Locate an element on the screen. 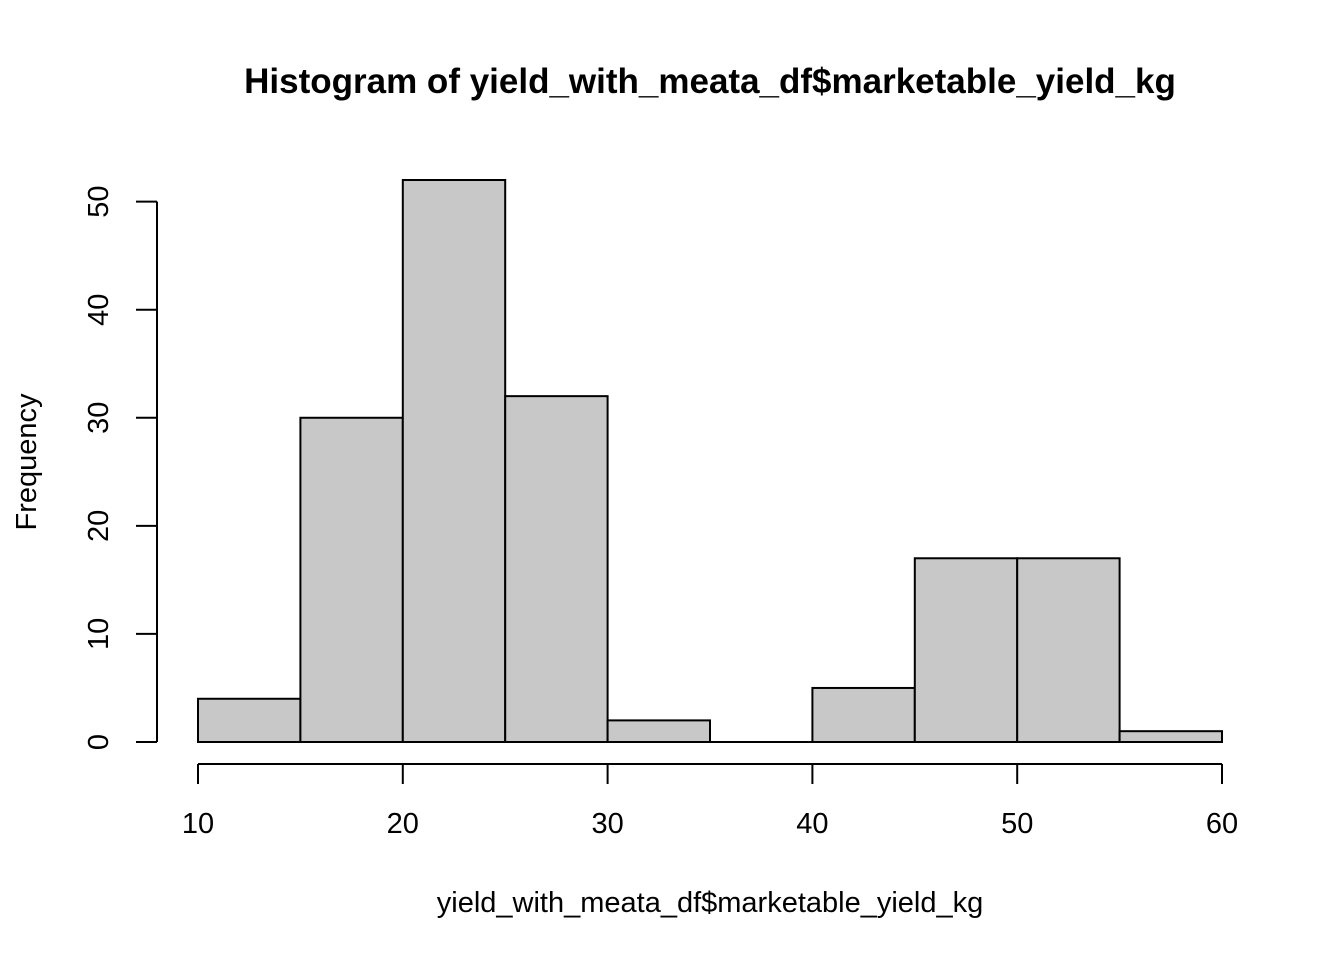 The height and width of the screenshot is (960, 1344). x-tick-label: 30 is located at coordinates (607, 824).